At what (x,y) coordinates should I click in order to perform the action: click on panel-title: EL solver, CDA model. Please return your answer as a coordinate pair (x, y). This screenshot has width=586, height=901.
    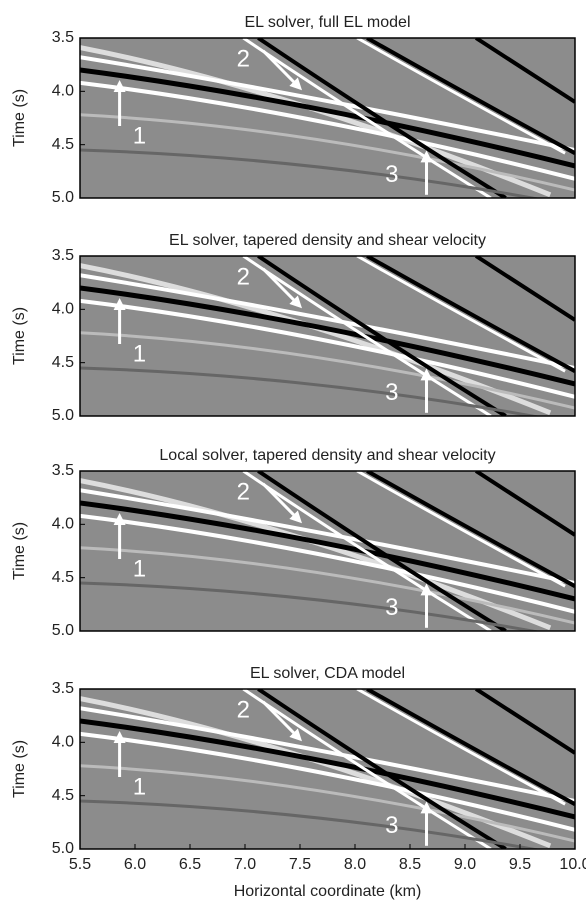
    Looking at the image, I should click on (327, 673).